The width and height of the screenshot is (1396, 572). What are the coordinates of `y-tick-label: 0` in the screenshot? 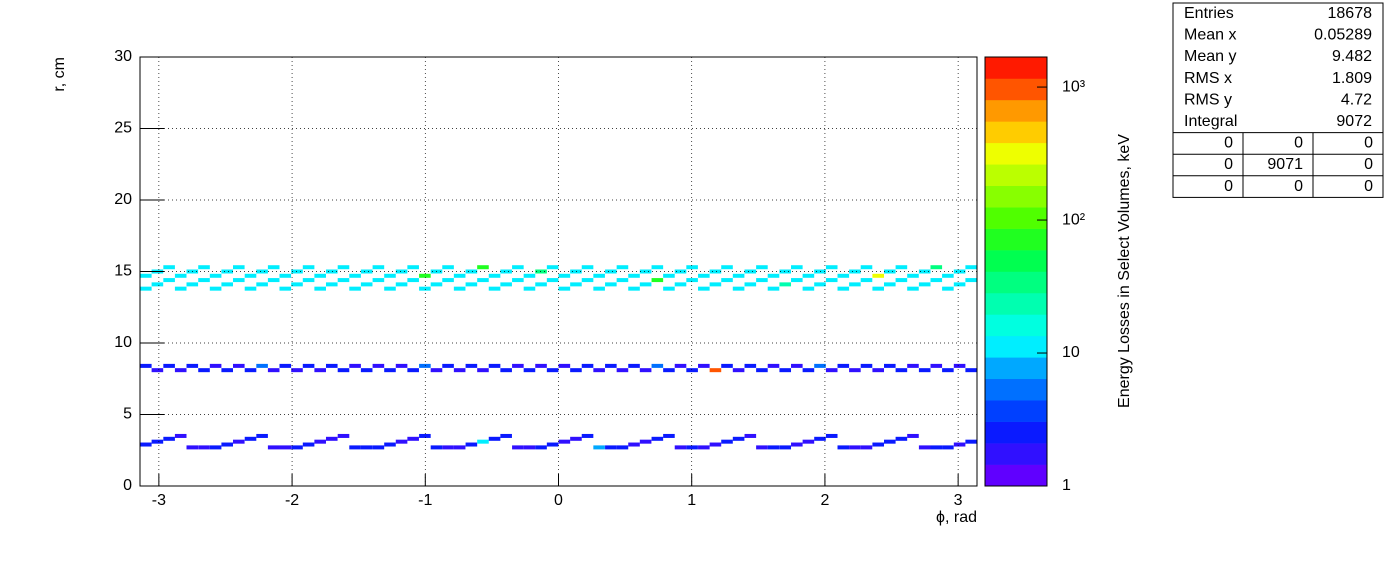 It's located at (127, 485).